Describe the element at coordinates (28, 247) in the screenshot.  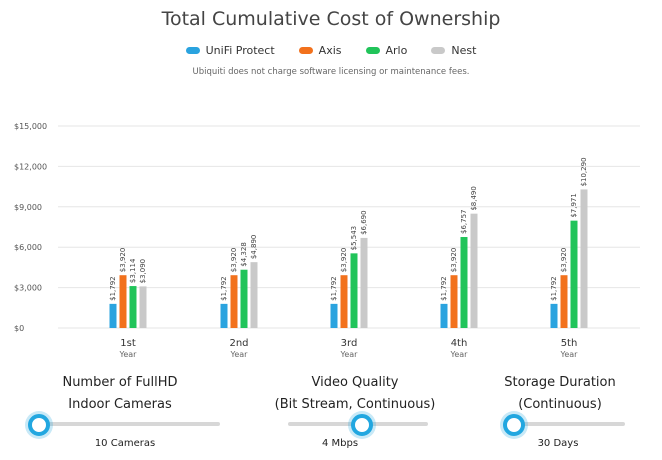
I see `y-tick-label: $6,000` at that location.